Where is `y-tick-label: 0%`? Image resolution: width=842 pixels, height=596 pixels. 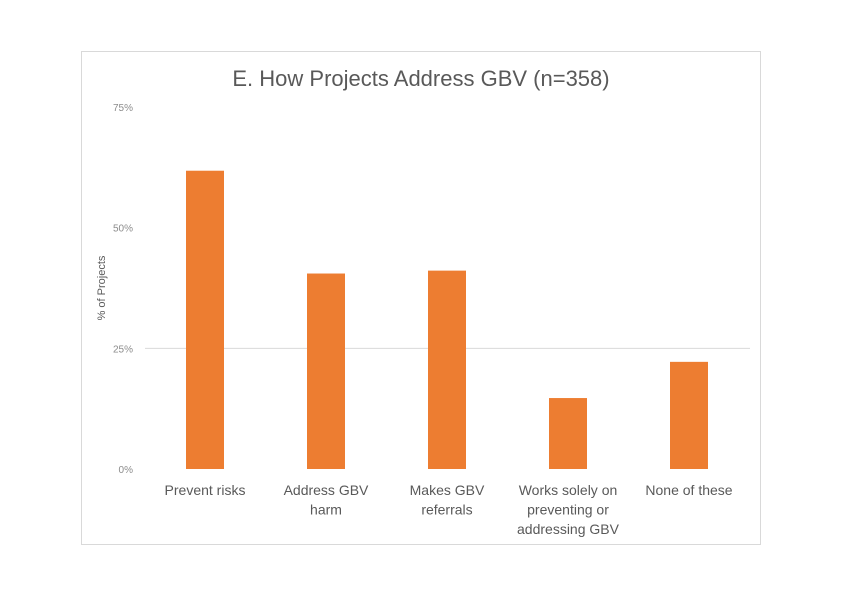
y-tick-label: 0% is located at coordinates (126, 470).